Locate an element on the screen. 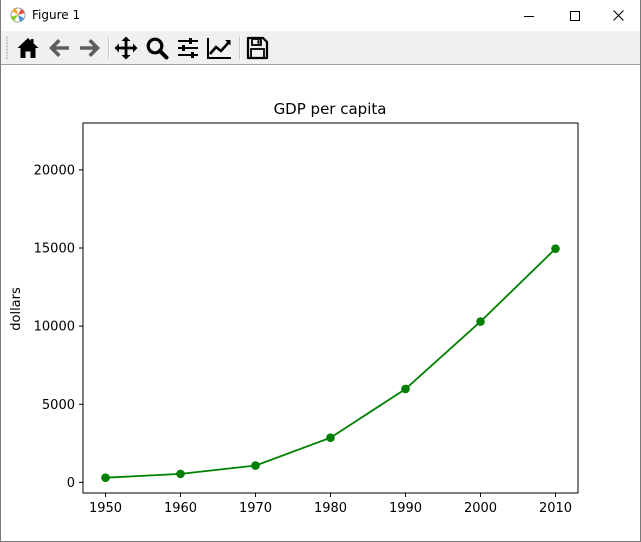  matplotlib-logo-icon is located at coordinates (18, 15).